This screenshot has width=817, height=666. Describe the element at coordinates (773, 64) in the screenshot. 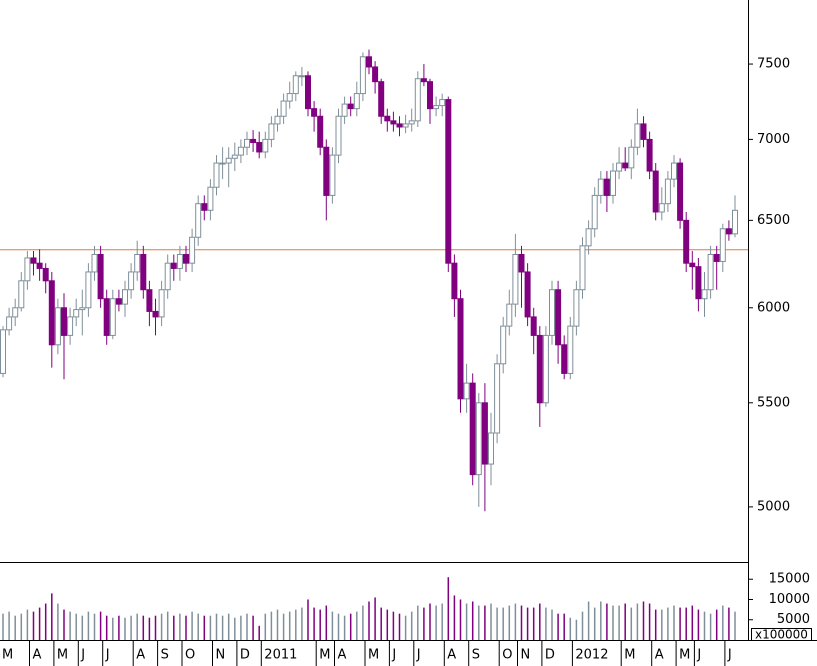

I see `y-tick-label: 7500` at that location.